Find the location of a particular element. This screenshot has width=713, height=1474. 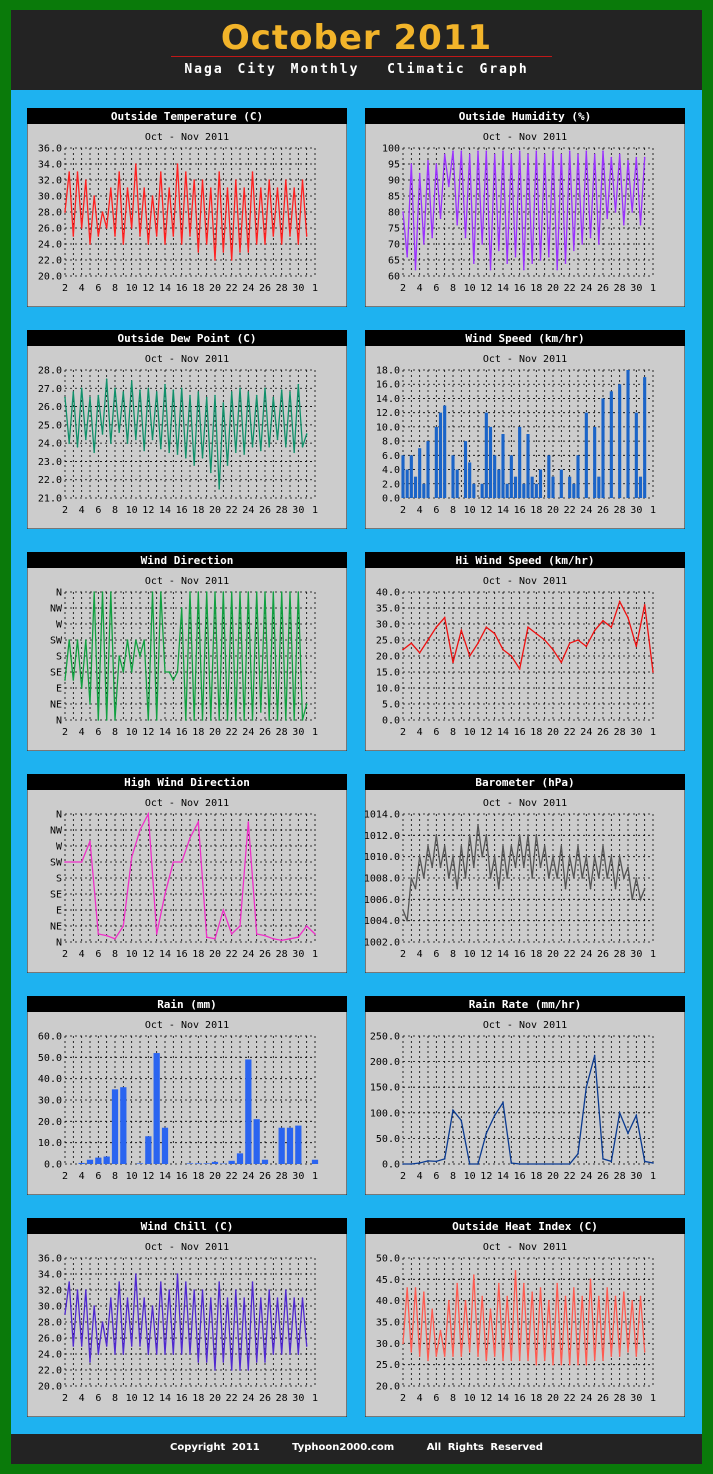

y-tick-label: E is located at coordinates (59, 689).